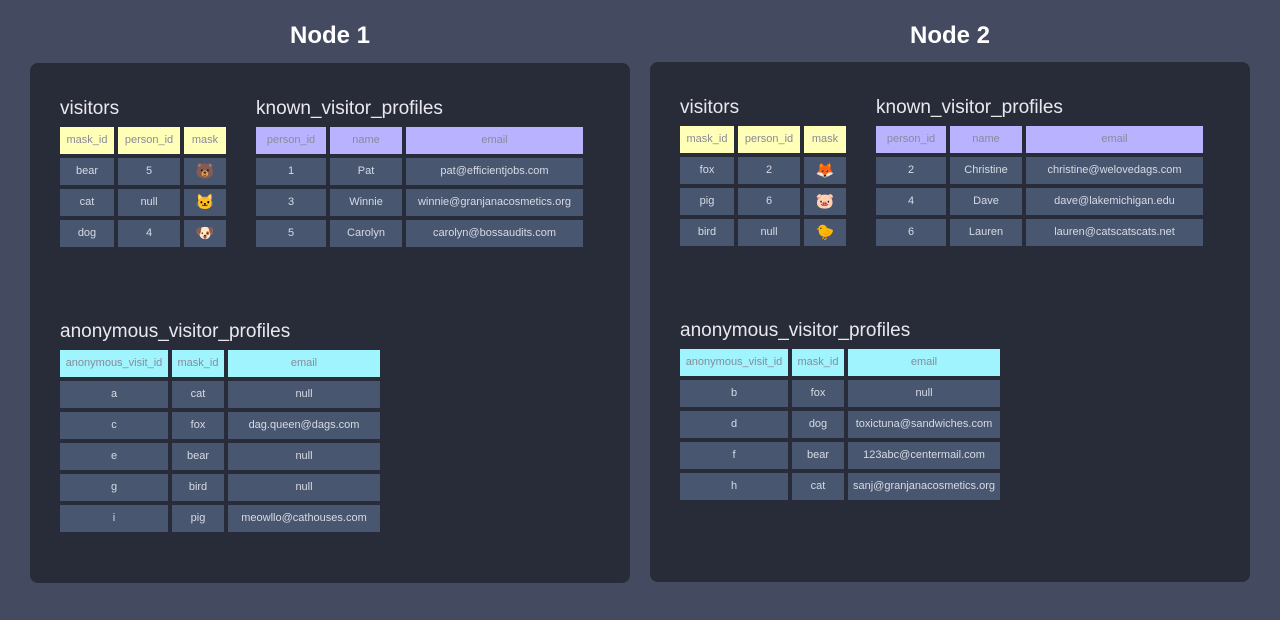 This screenshot has width=1280, height=620. What do you see at coordinates (205, 171) in the screenshot?
I see `mask-emoji-icon: 🐻` at bounding box center [205, 171].